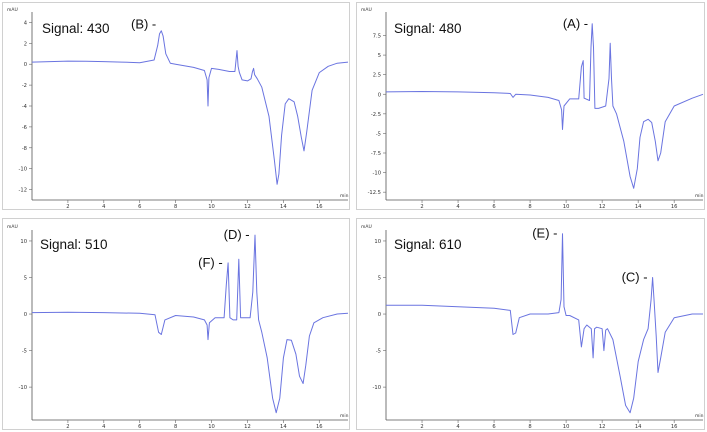 The height and width of the screenshot is (432, 707). I want to click on peak-annotations: (E) - (C) -, so click(589, 255).